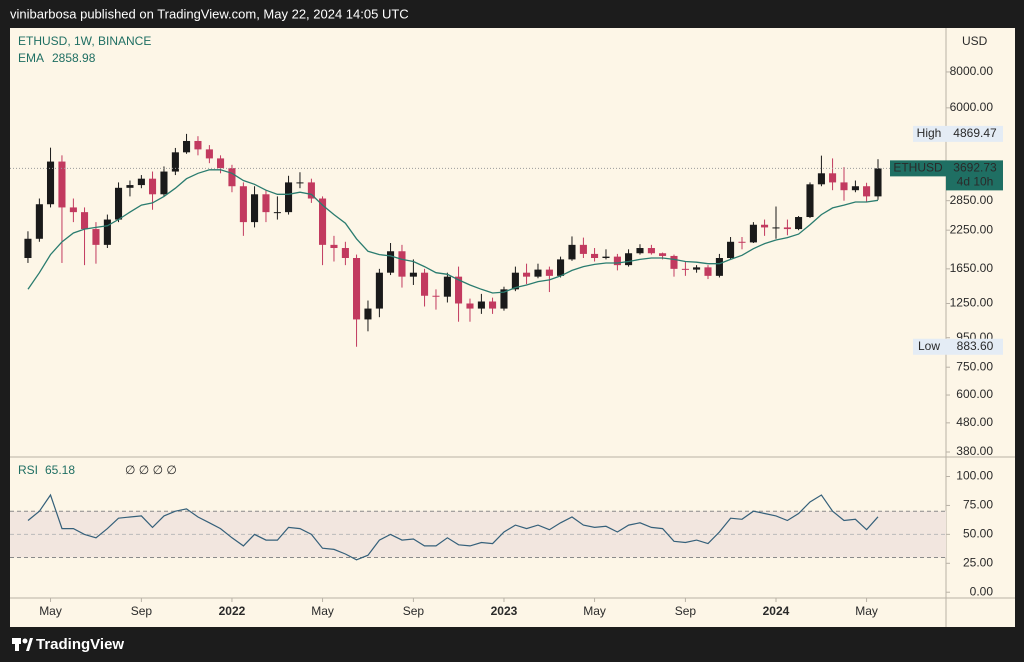  Describe the element at coordinates (28, 470) in the screenshot. I see `rsi-legend-name: RSI` at that location.